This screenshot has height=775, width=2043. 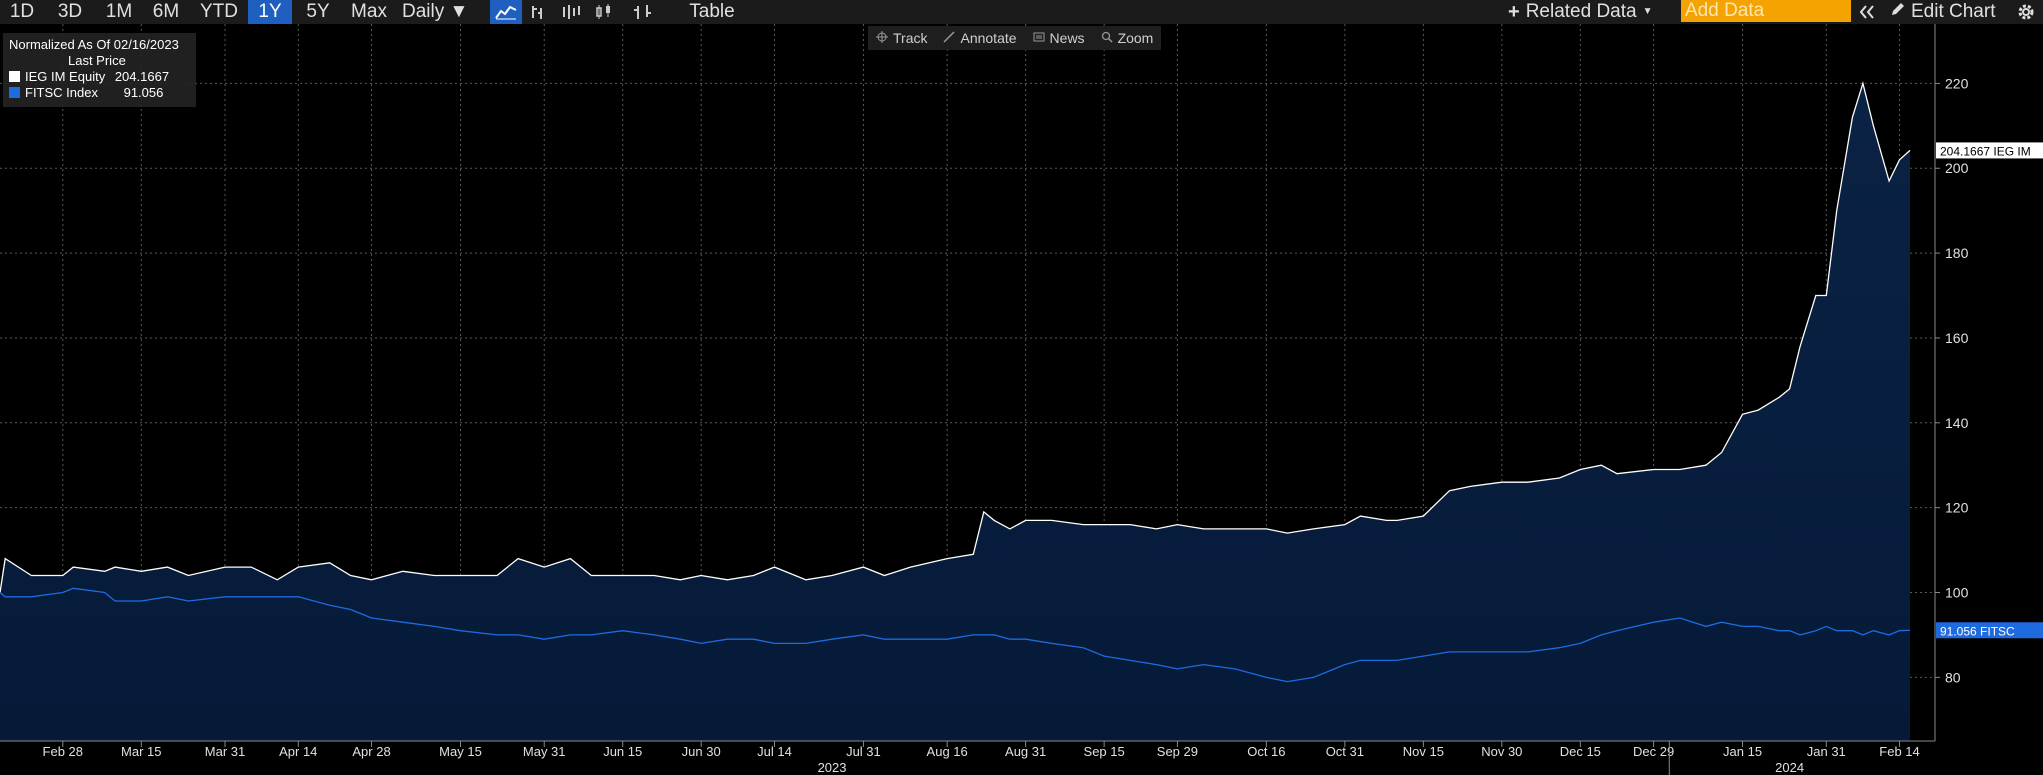 I want to click on caret-down-icon: ▼, so click(x=1647, y=11).